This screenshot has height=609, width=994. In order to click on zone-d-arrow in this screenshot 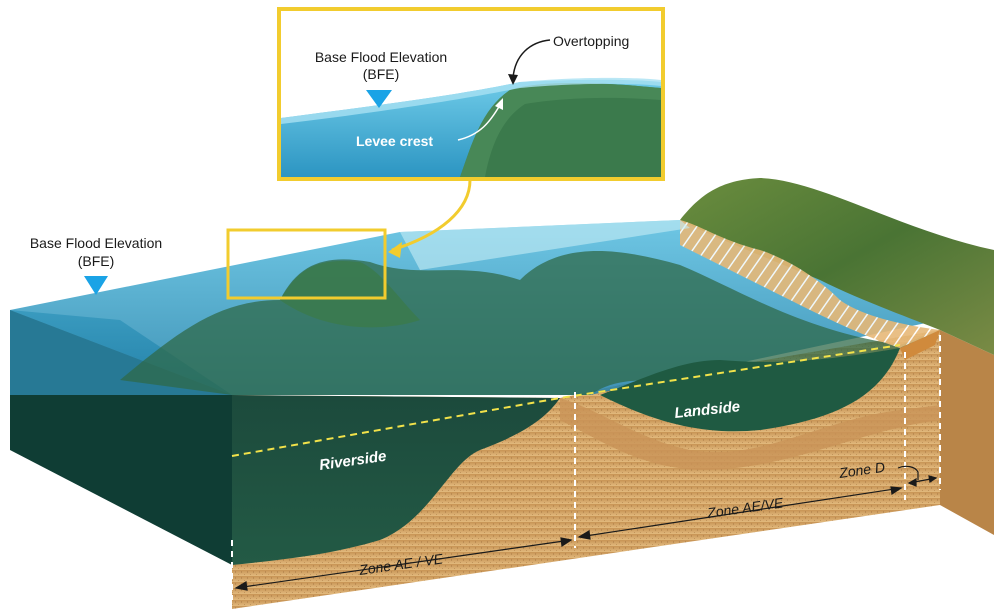, I will do `click(917, 476)`.